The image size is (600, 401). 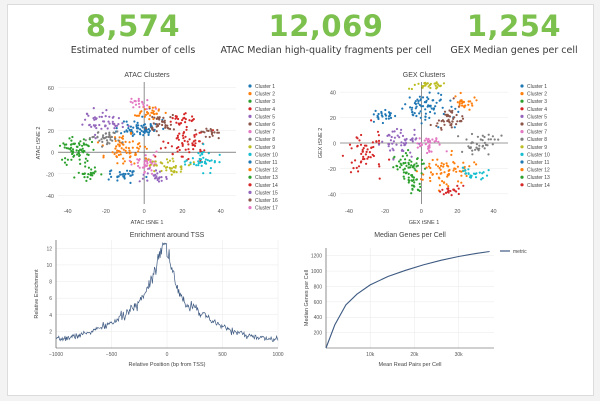 What do you see at coordinates (147, 223) in the screenshot?
I see `x-axis-label: ATAC tSNE 1` at bounding box center [147, 223].